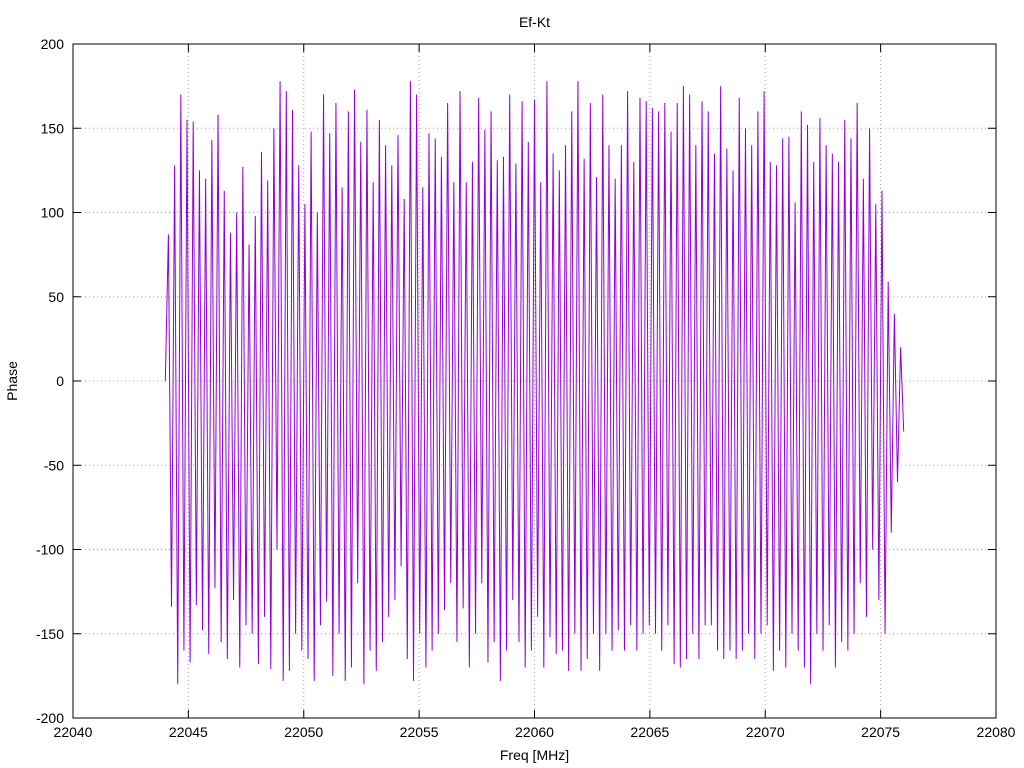  Describe the element at coordinates (73, 732) in the screenshot. I see `x-tick-label: 22040` at that location.